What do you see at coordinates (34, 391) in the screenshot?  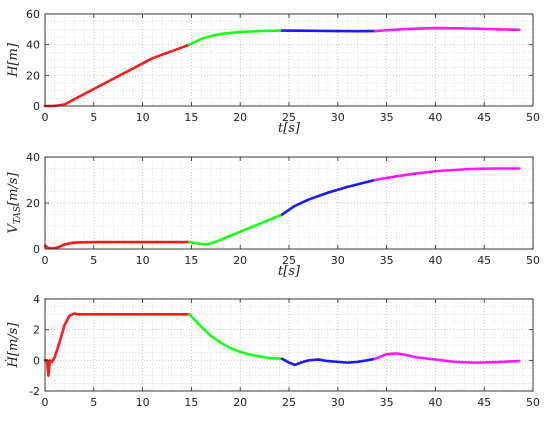 I see `y-tick-label: -2` at bounding box center [34, 391].